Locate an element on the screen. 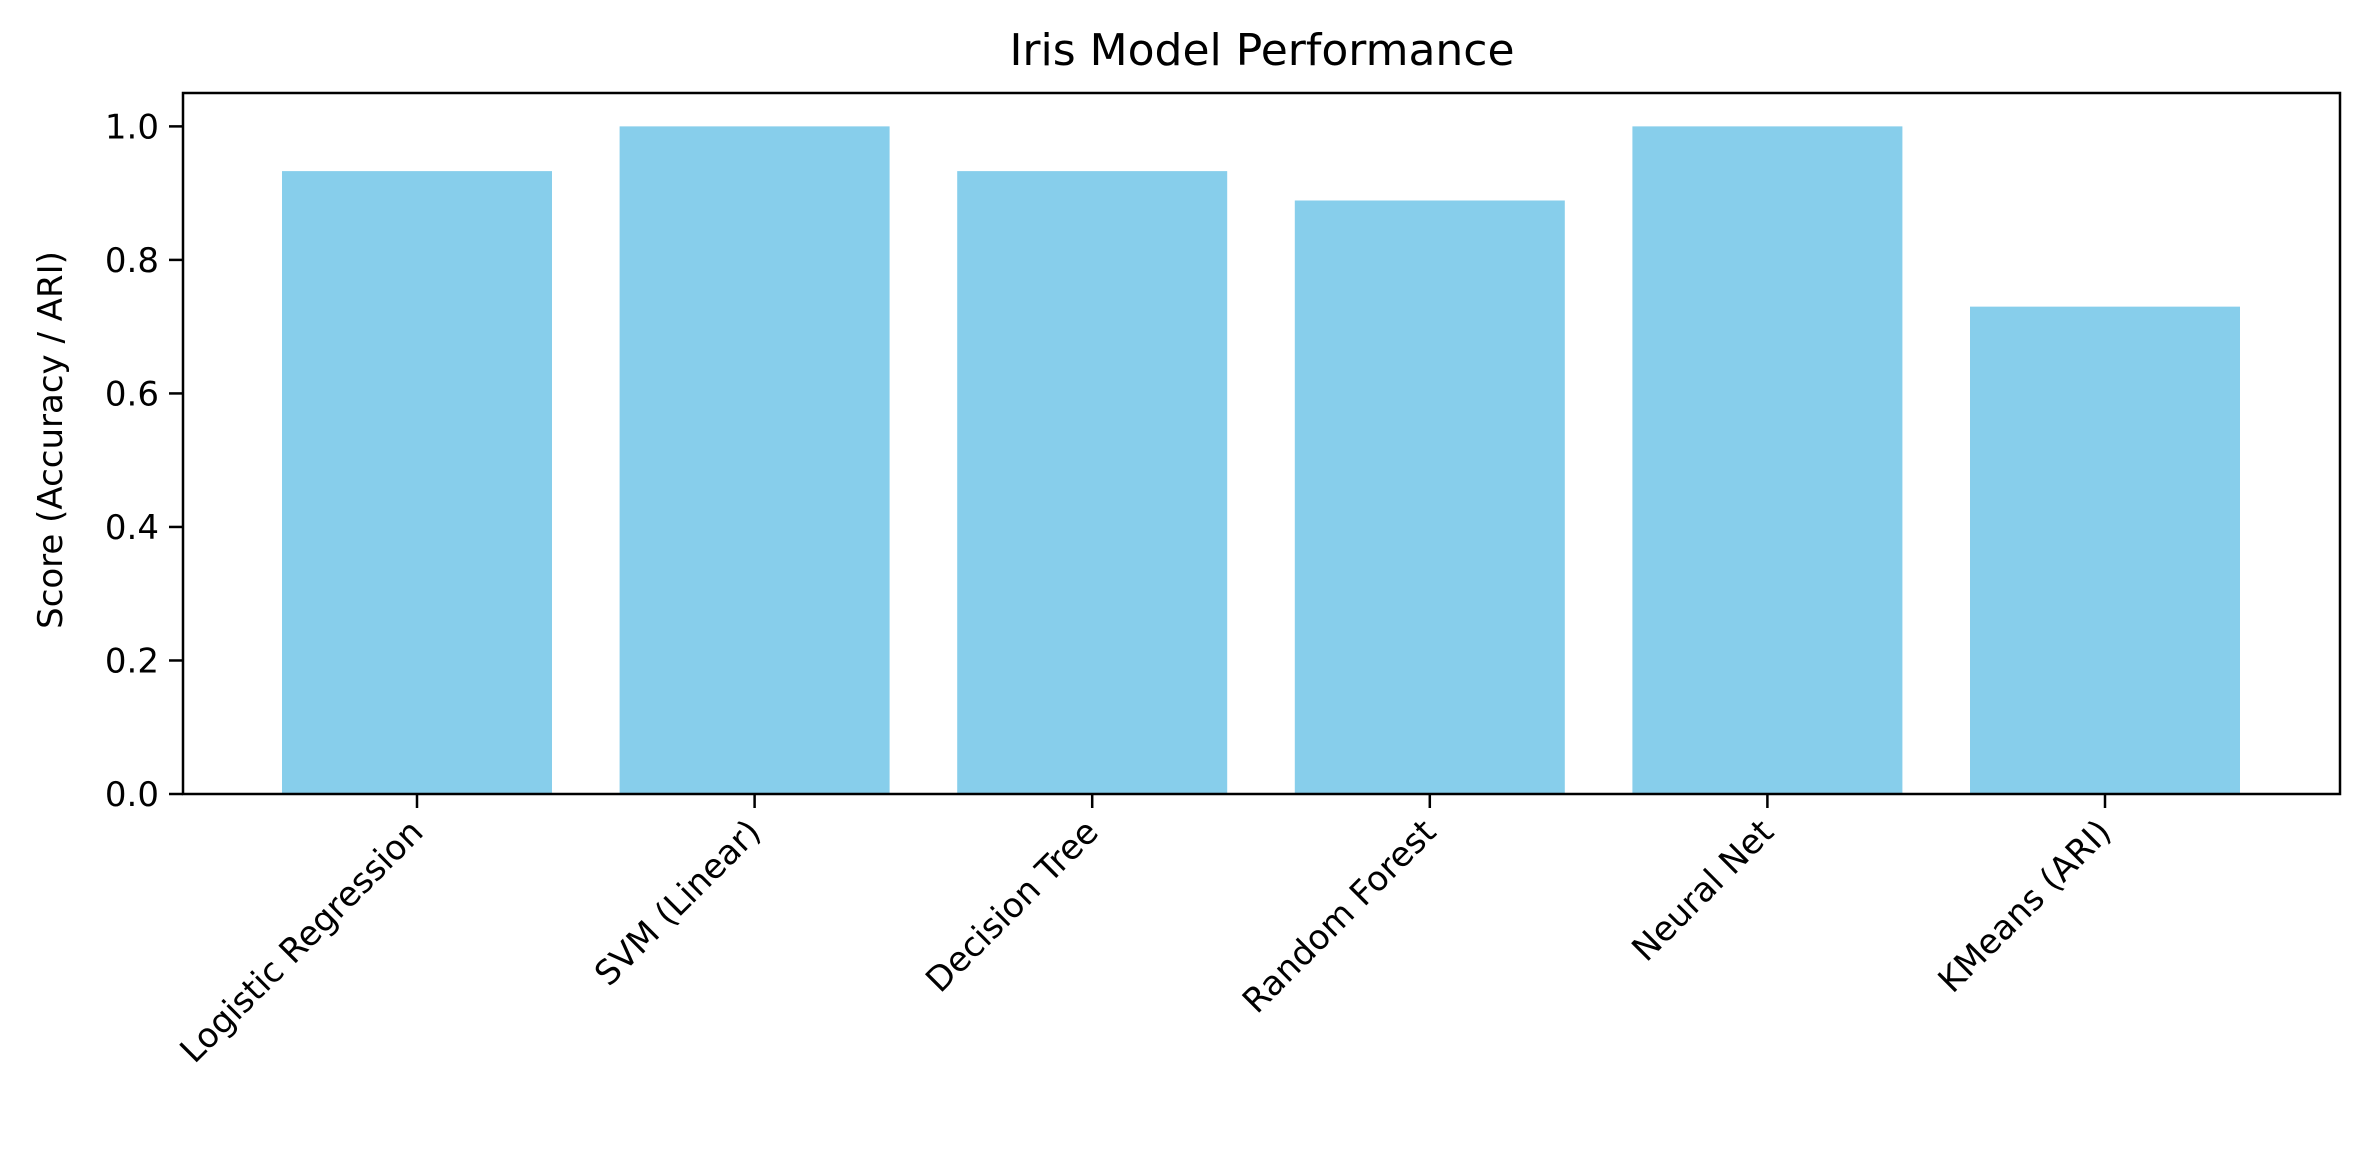  x-tick-label-3: Random Forest is located at coordinates (1339, 916).